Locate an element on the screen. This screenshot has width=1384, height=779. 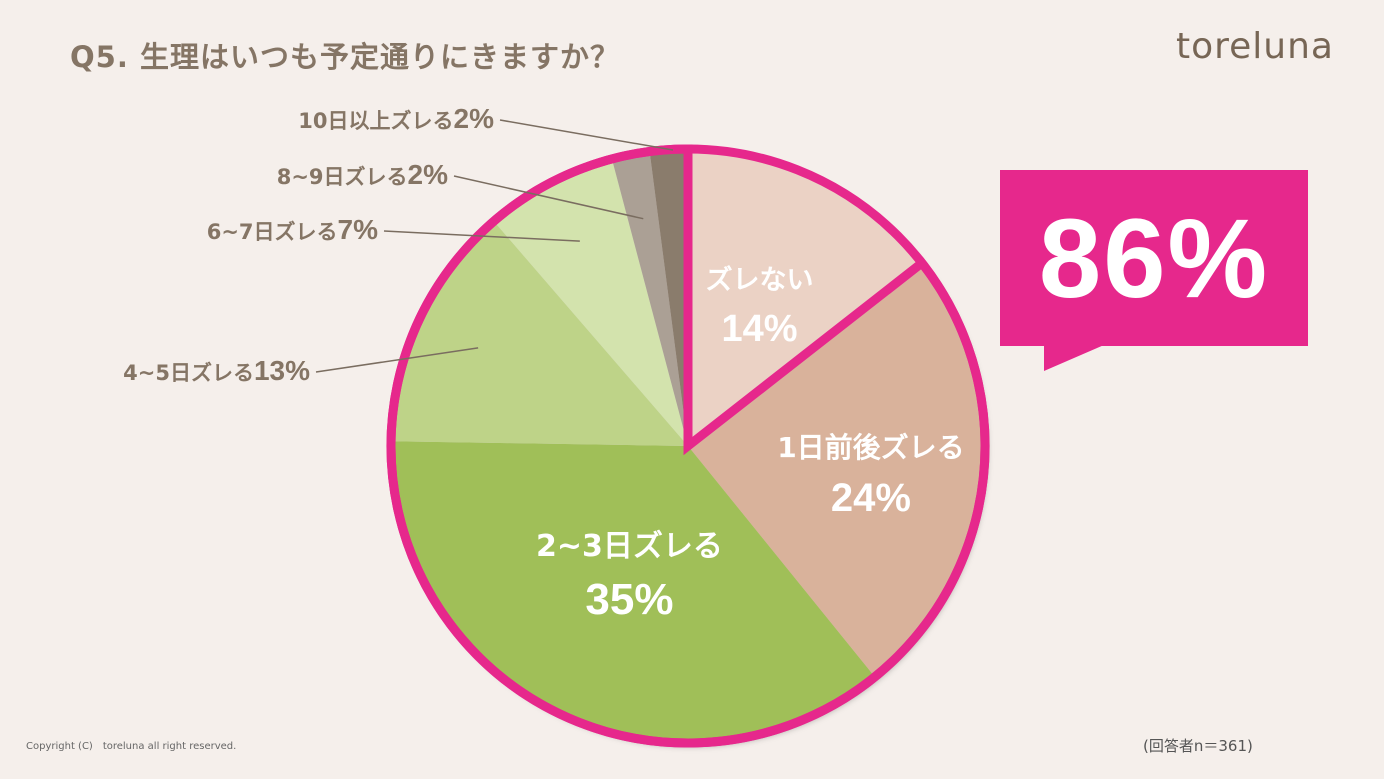
slice-value-label: 24% is located at coordinates (871, 498).